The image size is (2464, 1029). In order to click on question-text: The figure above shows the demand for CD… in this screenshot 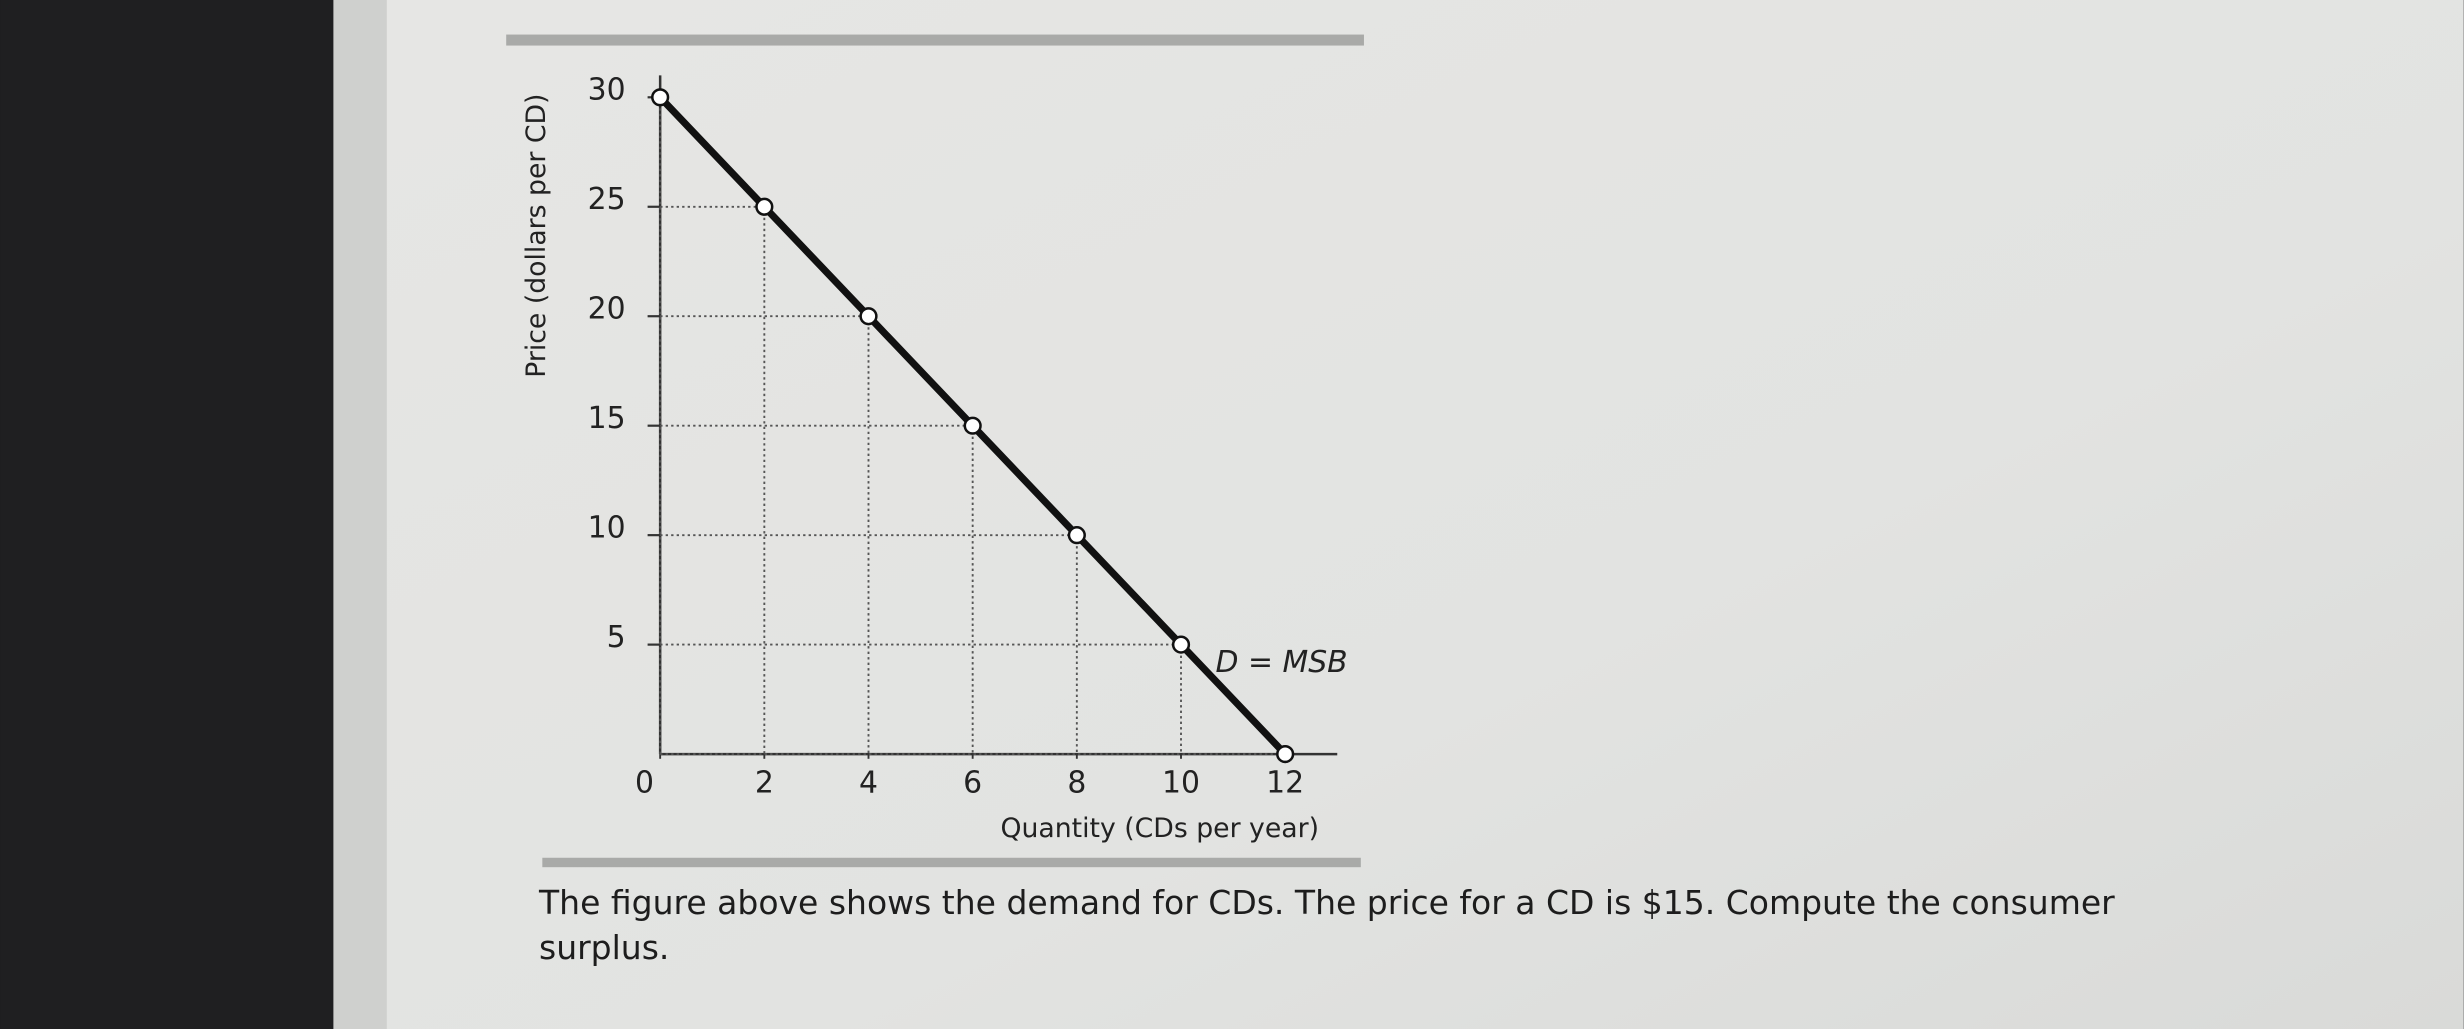, I will do `click(1327, 925)`.